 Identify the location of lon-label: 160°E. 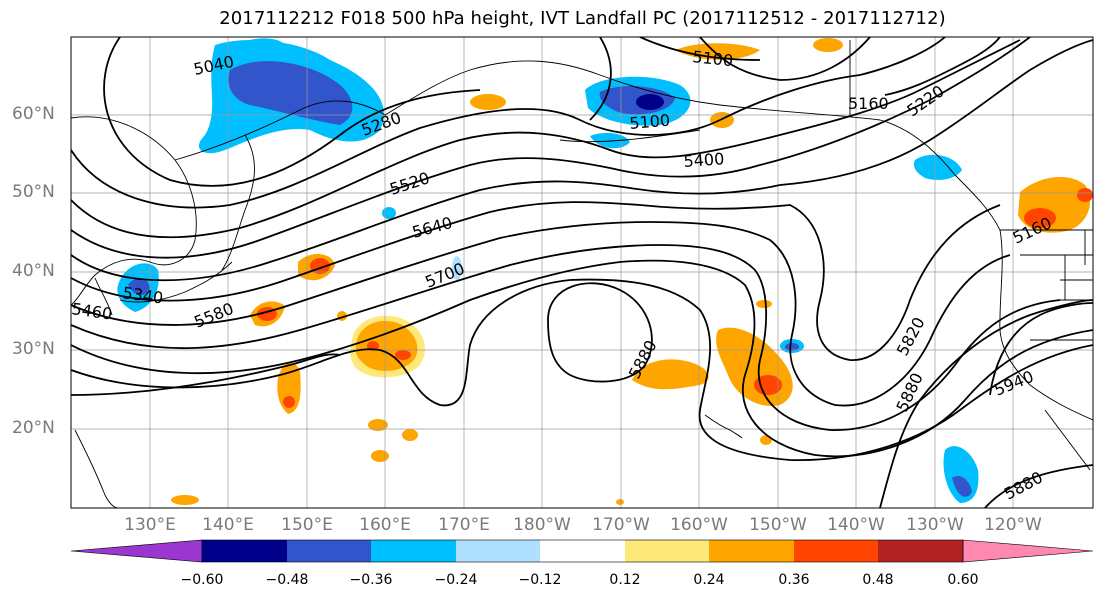
(385, 525).